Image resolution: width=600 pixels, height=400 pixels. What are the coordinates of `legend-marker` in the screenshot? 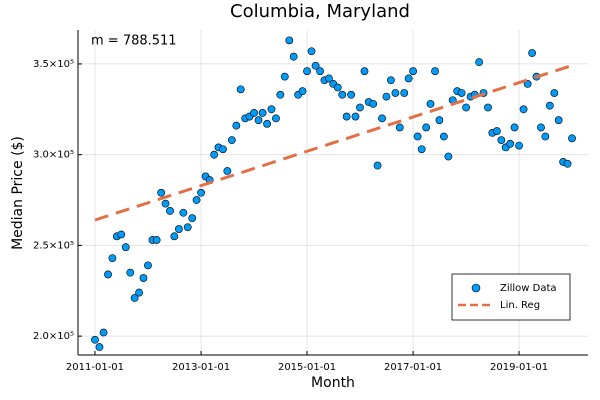 It's located at (476, 288).